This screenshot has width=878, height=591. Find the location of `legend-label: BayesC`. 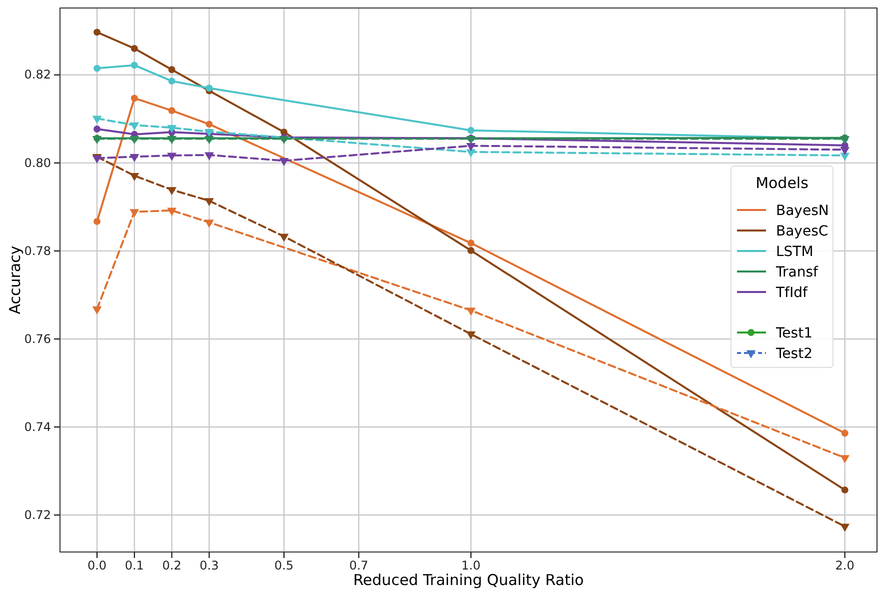

legend-label: BayesC is located at coordinates (802, 232).